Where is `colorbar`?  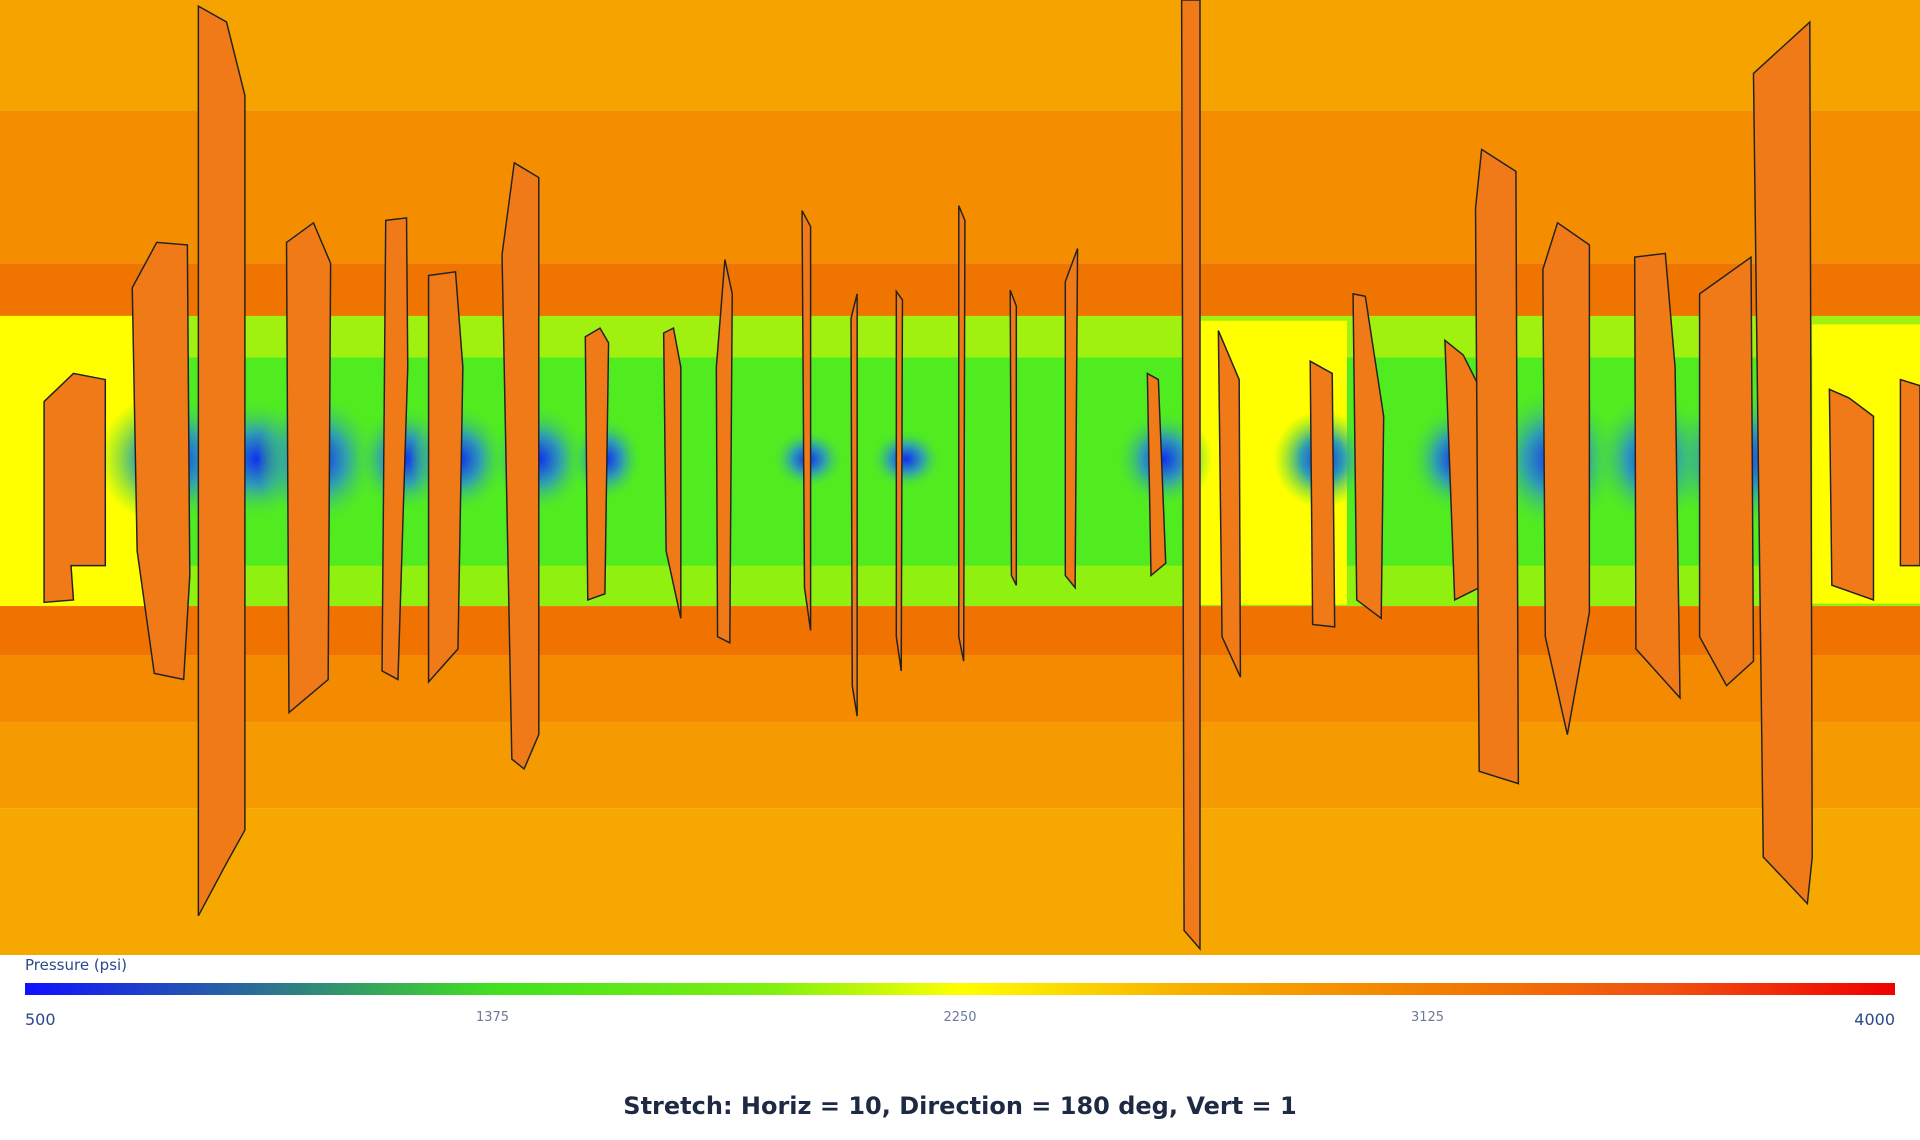
colorbar is located at coordinates (960, 989).